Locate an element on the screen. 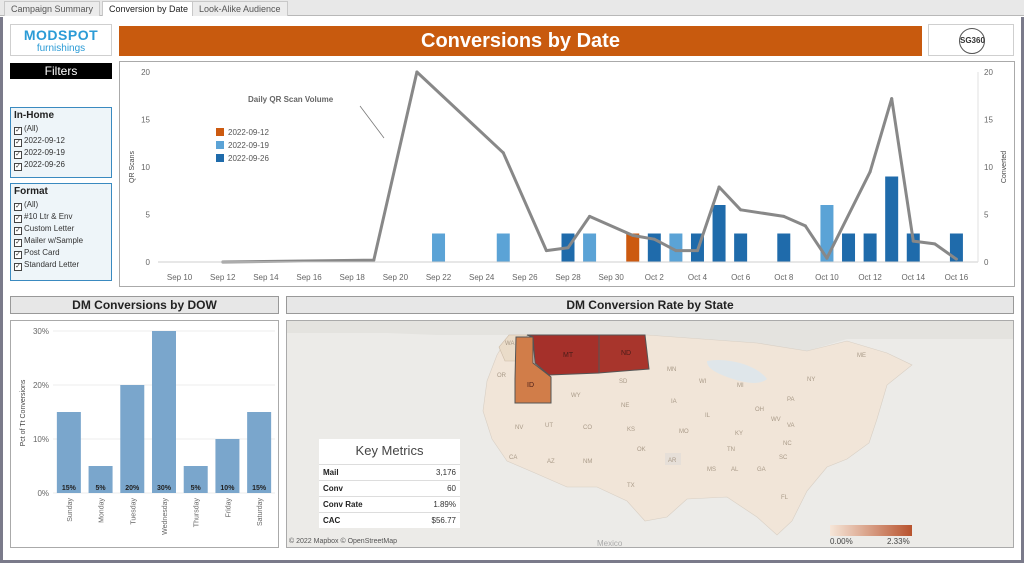 This screenshot has width=1024, height=563. annotation-pointer is located at coordinates (372, 122).